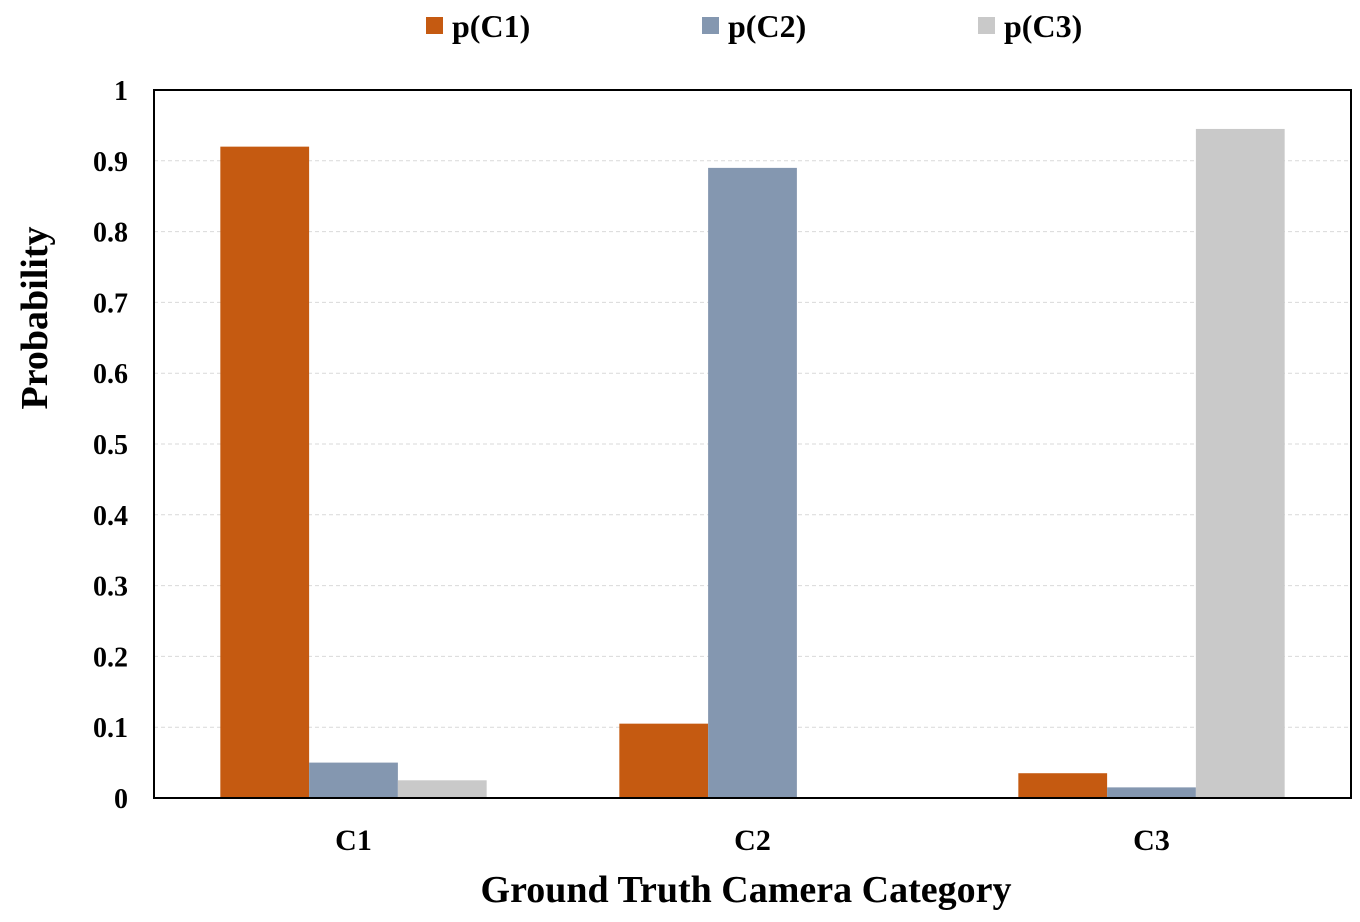 The image size is (1360, 922). I want to click on y-tick-label: 0.6, so click(110, 374).